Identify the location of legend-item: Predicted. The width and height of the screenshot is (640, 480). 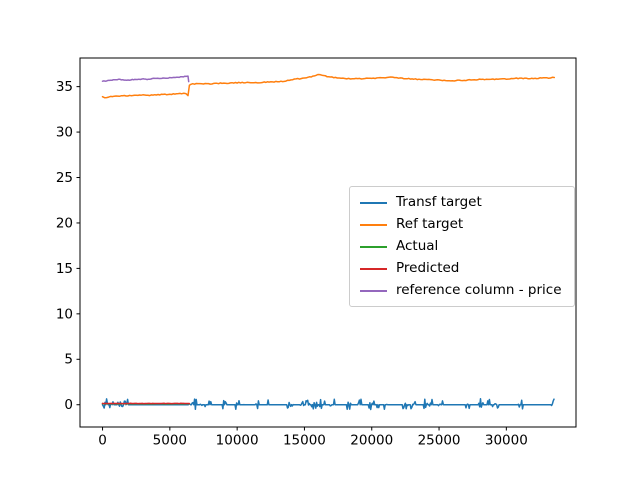
(462, 268).